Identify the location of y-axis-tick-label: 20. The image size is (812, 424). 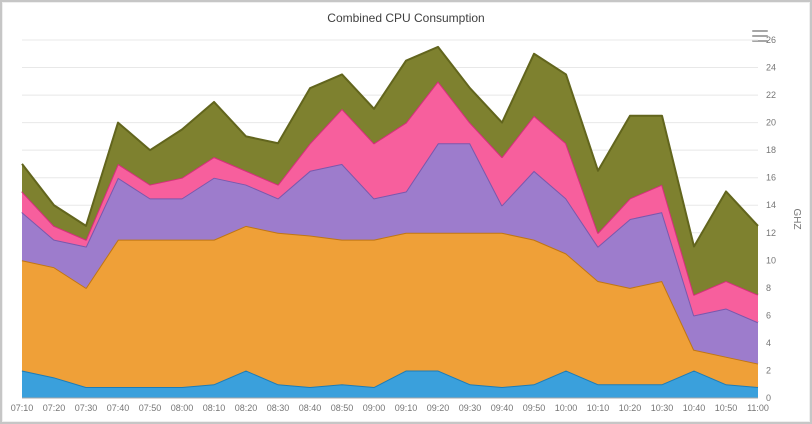
(771, 123).